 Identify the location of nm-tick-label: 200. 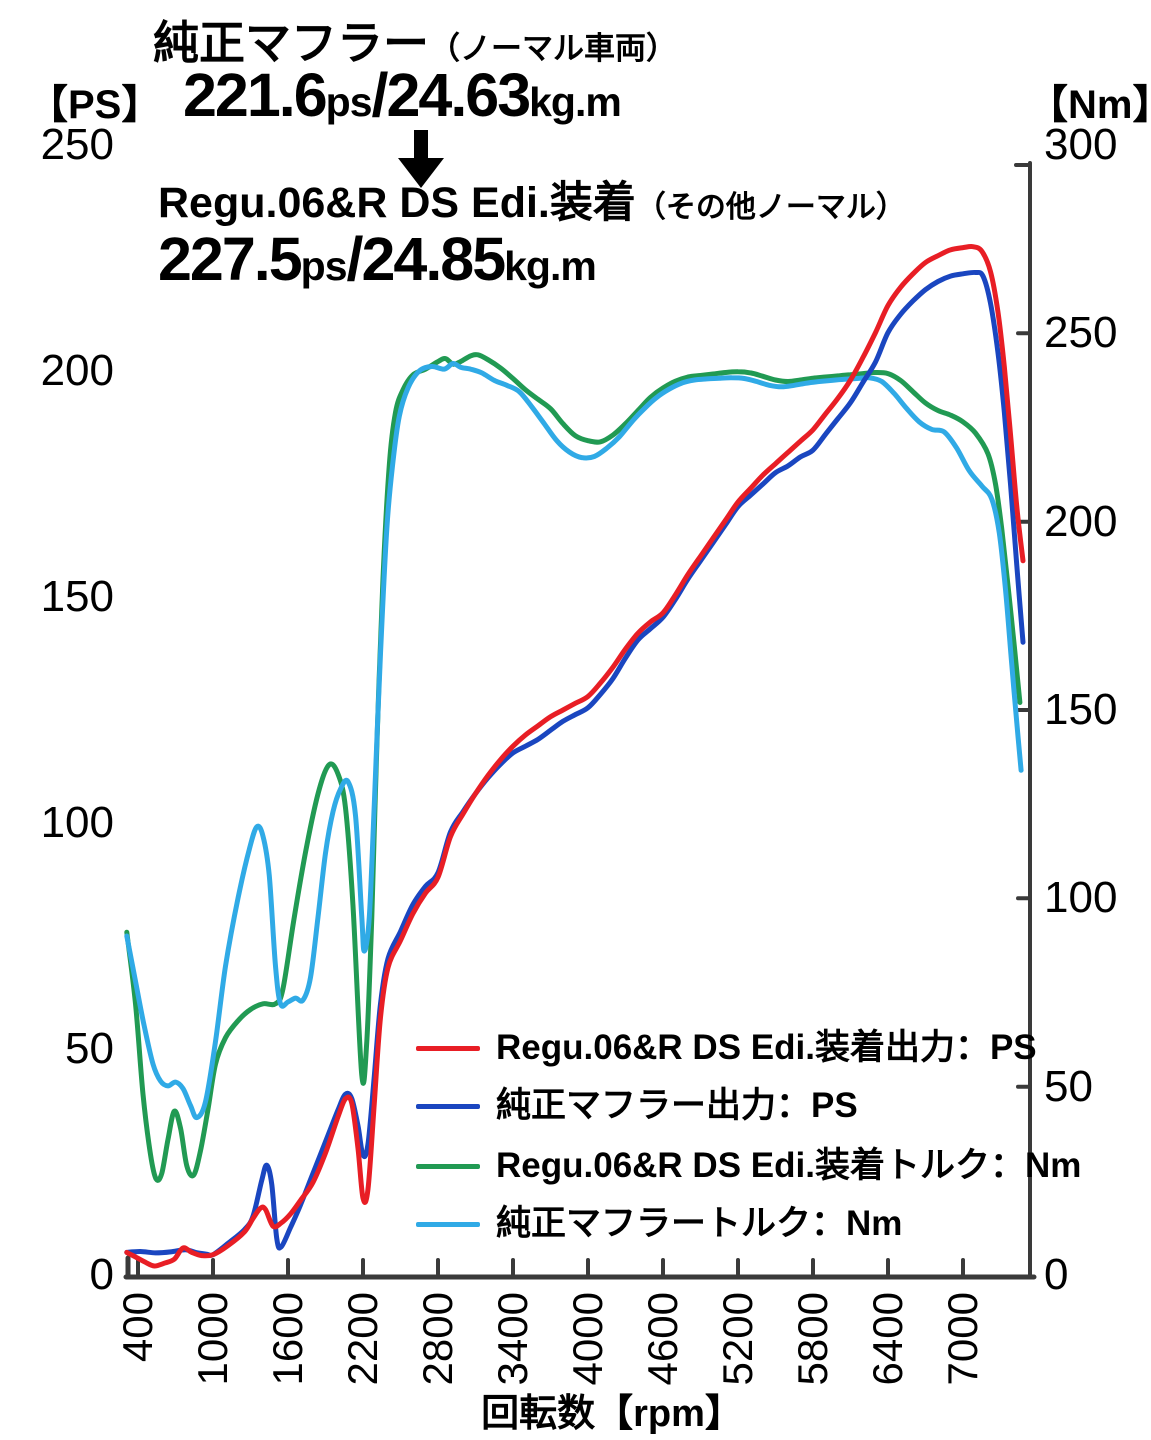
(1081, 521).